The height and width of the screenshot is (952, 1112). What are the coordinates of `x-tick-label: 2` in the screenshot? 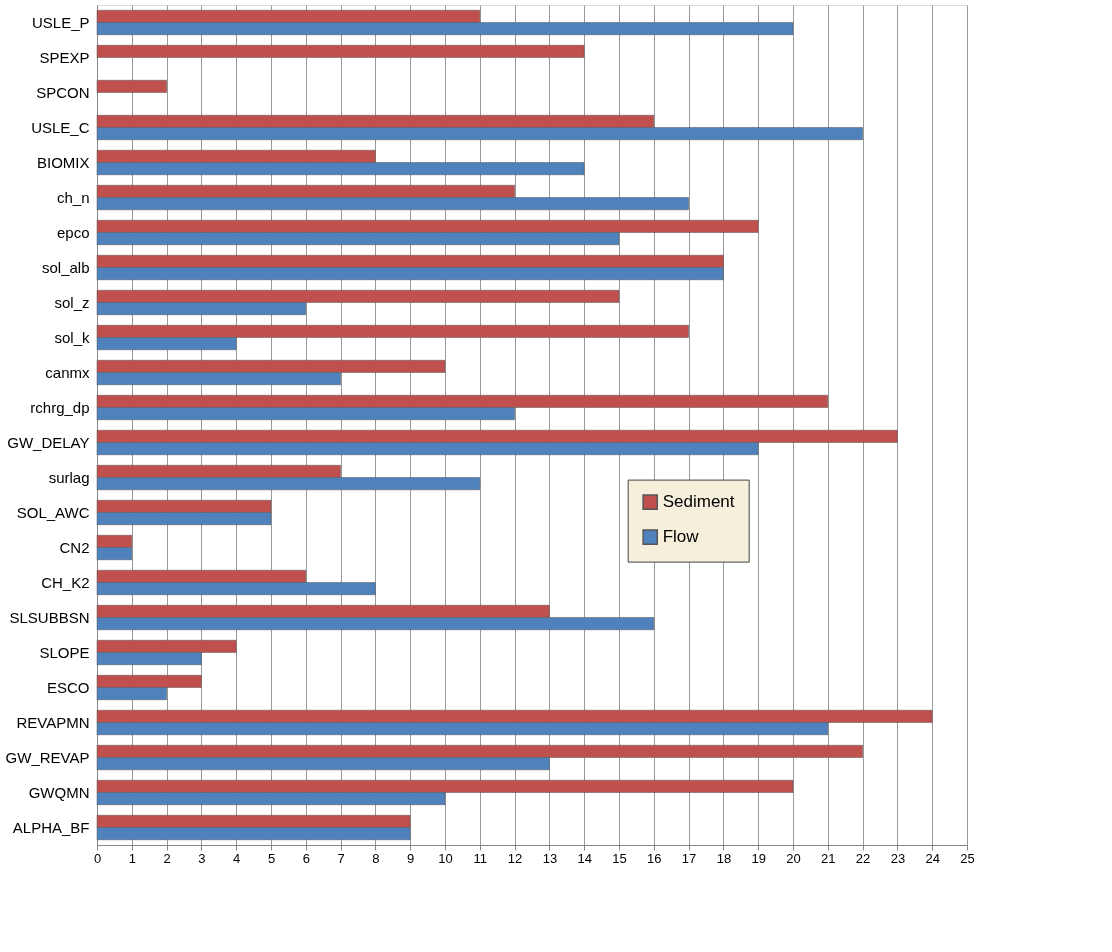 It's located at (167, 858).